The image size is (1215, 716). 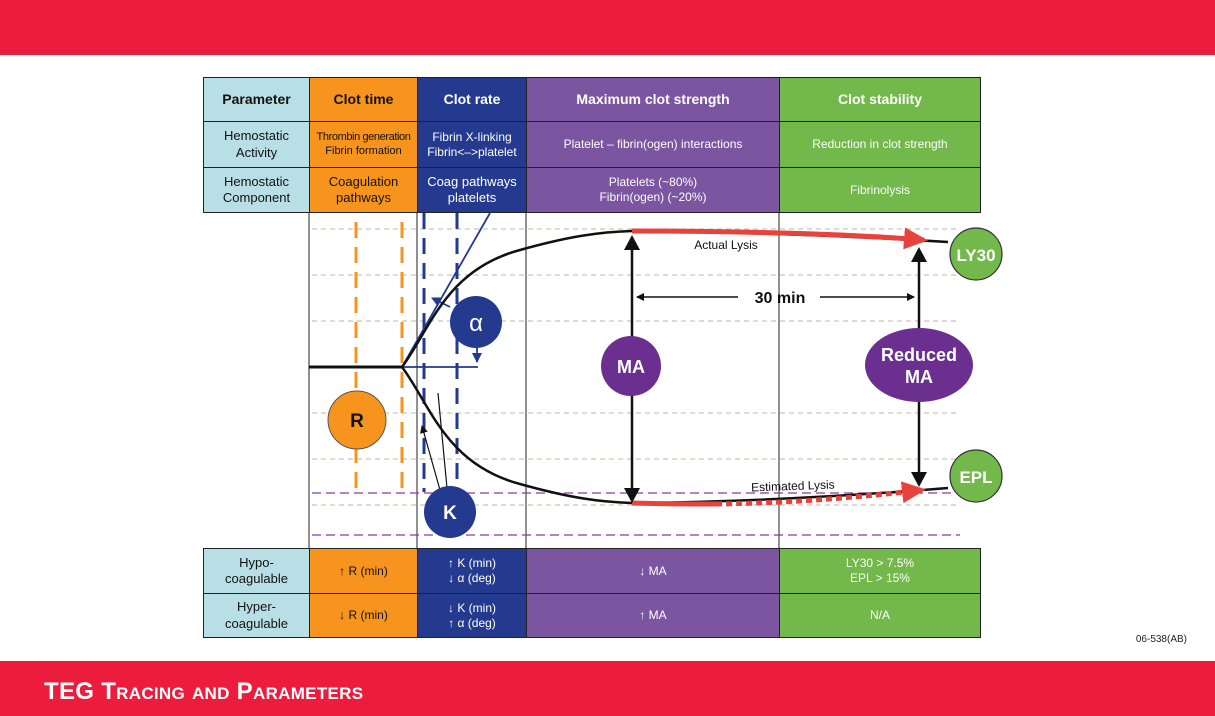 I want to click on epl-circle, so click(x=976, y=476).